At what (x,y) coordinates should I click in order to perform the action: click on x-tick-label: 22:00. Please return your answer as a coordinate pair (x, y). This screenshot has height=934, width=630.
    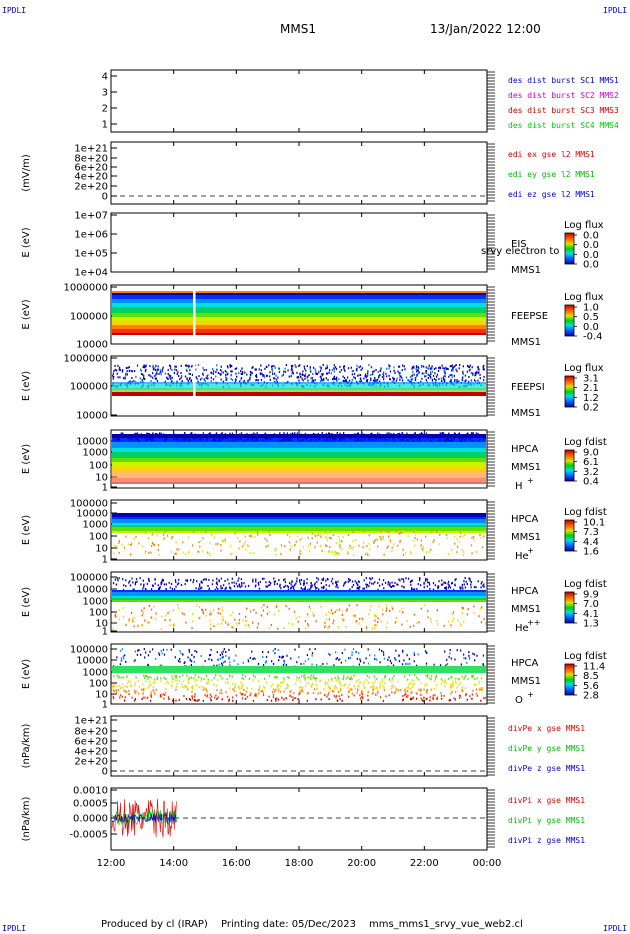
    Looking at the image, I should click on (424, 863).